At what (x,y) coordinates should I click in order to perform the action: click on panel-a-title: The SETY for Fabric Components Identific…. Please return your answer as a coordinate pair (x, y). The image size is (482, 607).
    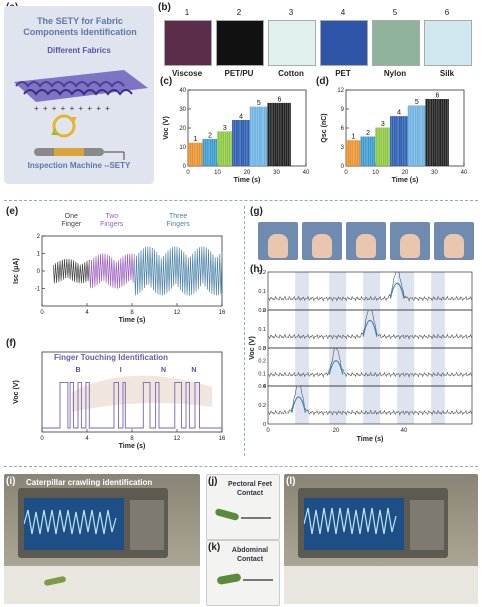
    Looking at the image, I should click on (80, 26).